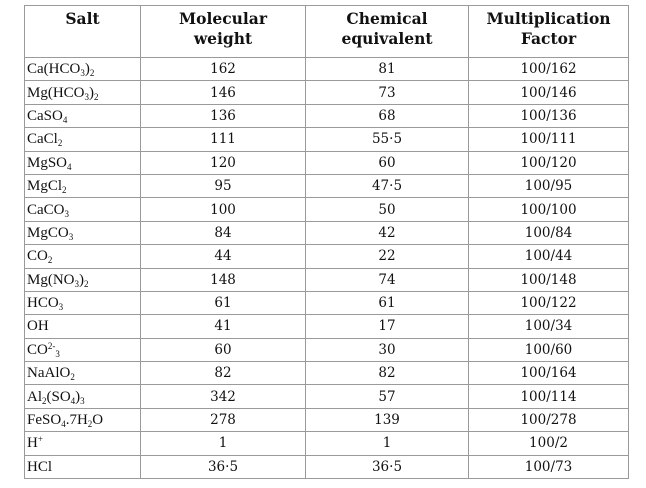 Image resolution: width=646 pixels, height=488 pixels. What do you see at coordinates (82, 233) in the screenshot?
I see `salt-formula-cell: MgCO3` at bounding box center [82, 233].